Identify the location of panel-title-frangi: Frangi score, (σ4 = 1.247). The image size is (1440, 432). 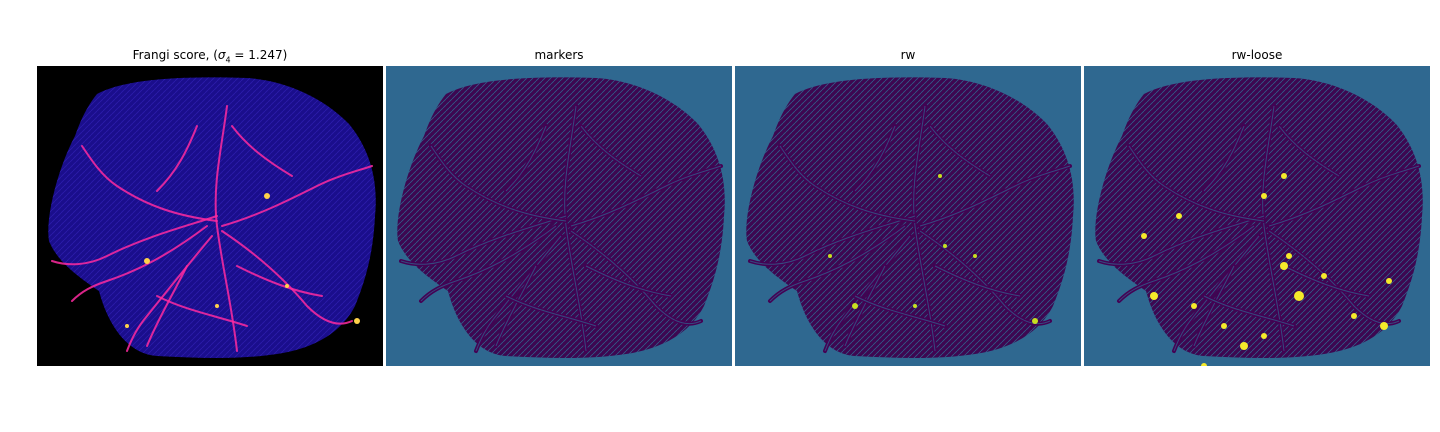
(210, 56).